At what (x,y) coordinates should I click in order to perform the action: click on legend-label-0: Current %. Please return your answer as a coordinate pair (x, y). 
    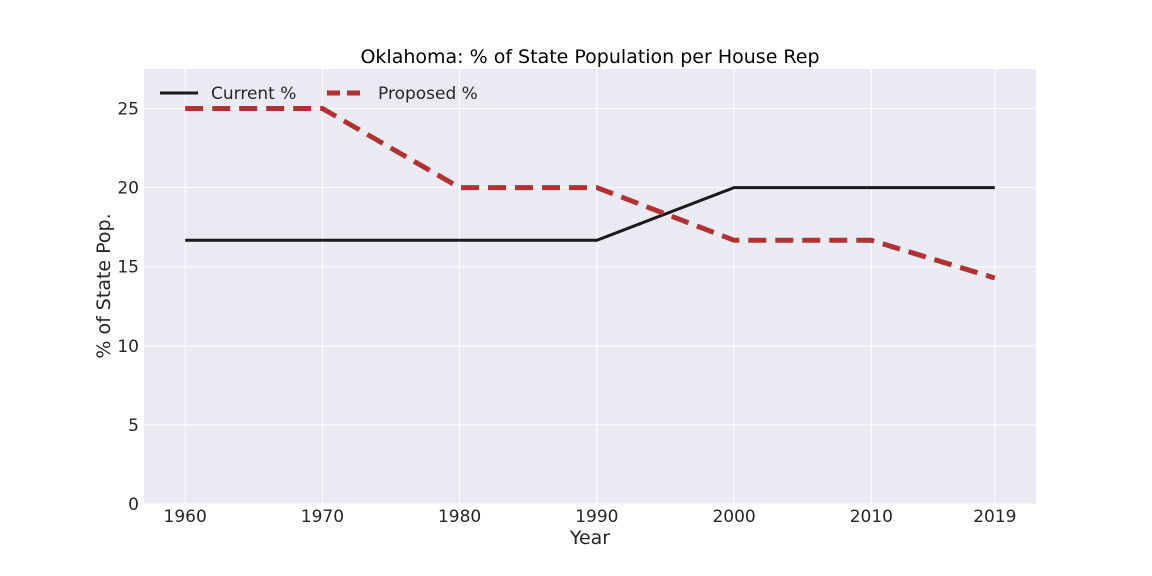
    Looking at the image, I should click on (253, 94).